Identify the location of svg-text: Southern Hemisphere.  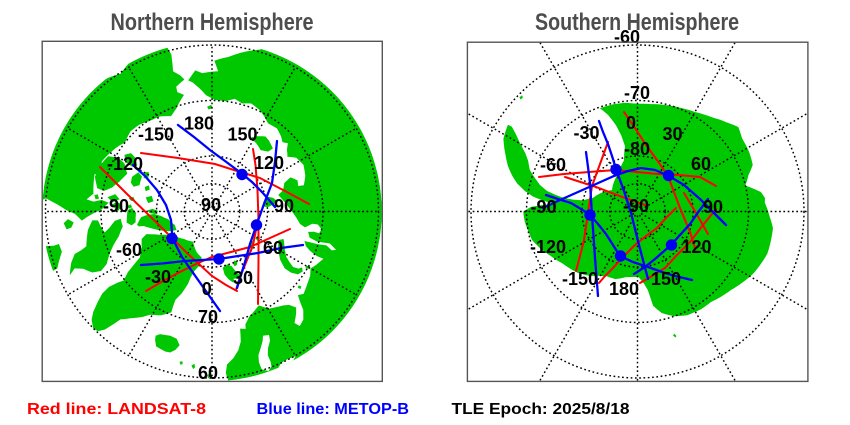
(637, 22).